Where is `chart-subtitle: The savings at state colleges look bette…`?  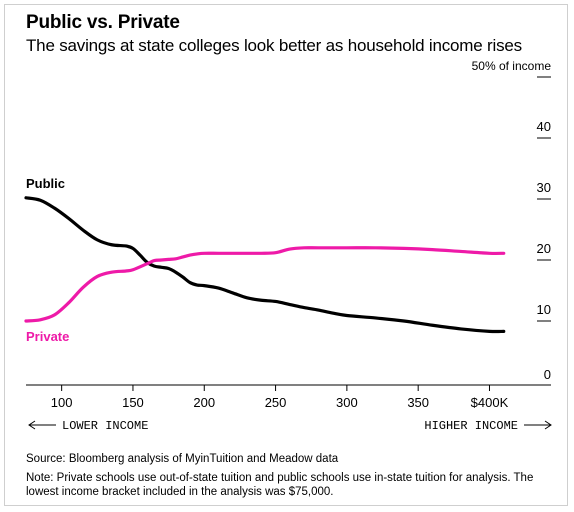
chart-subtitle: The savings at state colleges look bette… is located at coordinates (274, 45).